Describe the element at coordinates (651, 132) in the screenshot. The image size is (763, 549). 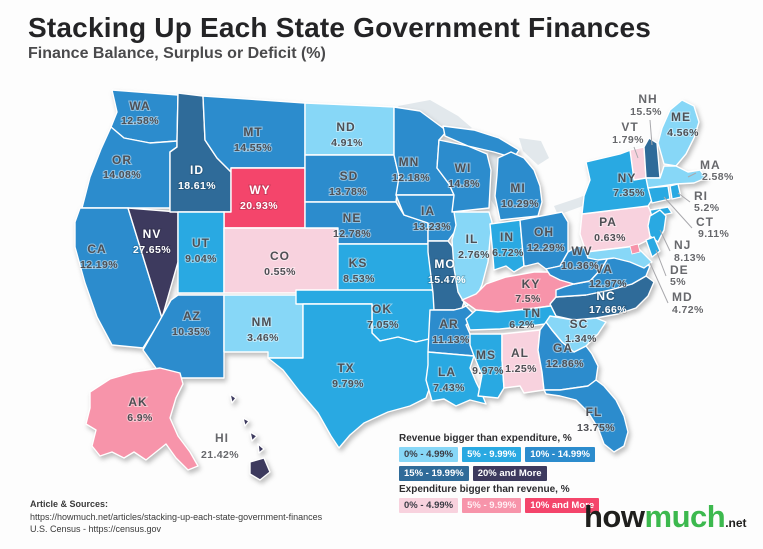
I see `leader-line-NH` at that location.